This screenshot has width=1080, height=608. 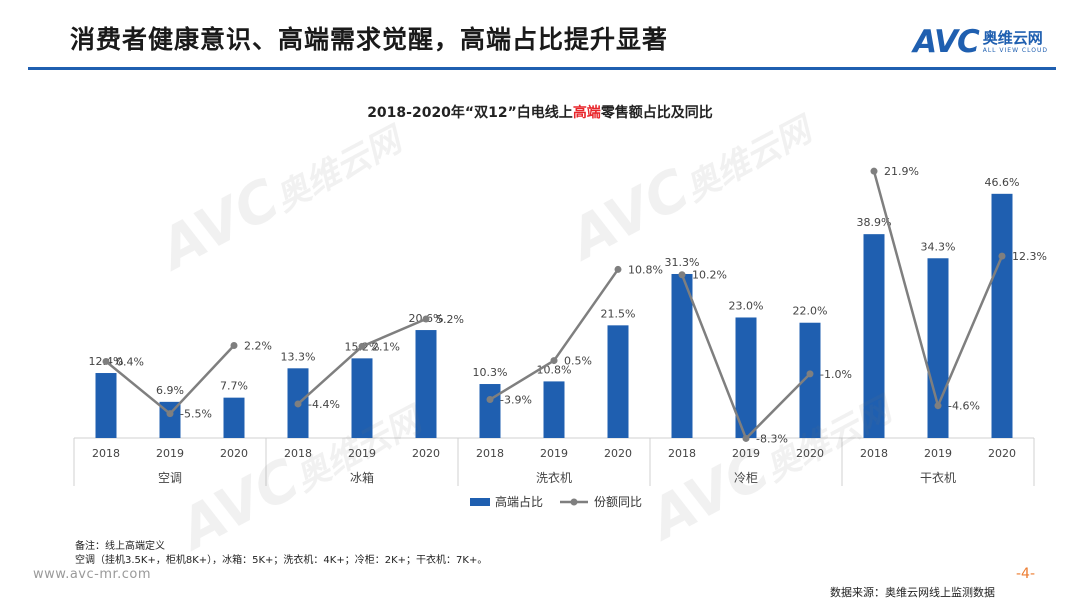 I want to click on logo-mark: AVC, so click(x=946, y=42).